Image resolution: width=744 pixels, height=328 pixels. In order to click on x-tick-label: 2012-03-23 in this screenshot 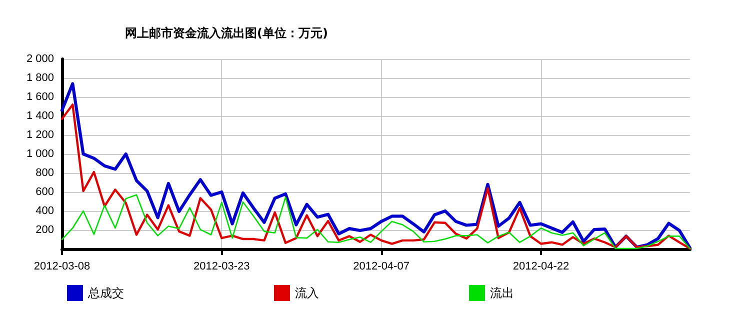, I will do `click(222, 266)`.